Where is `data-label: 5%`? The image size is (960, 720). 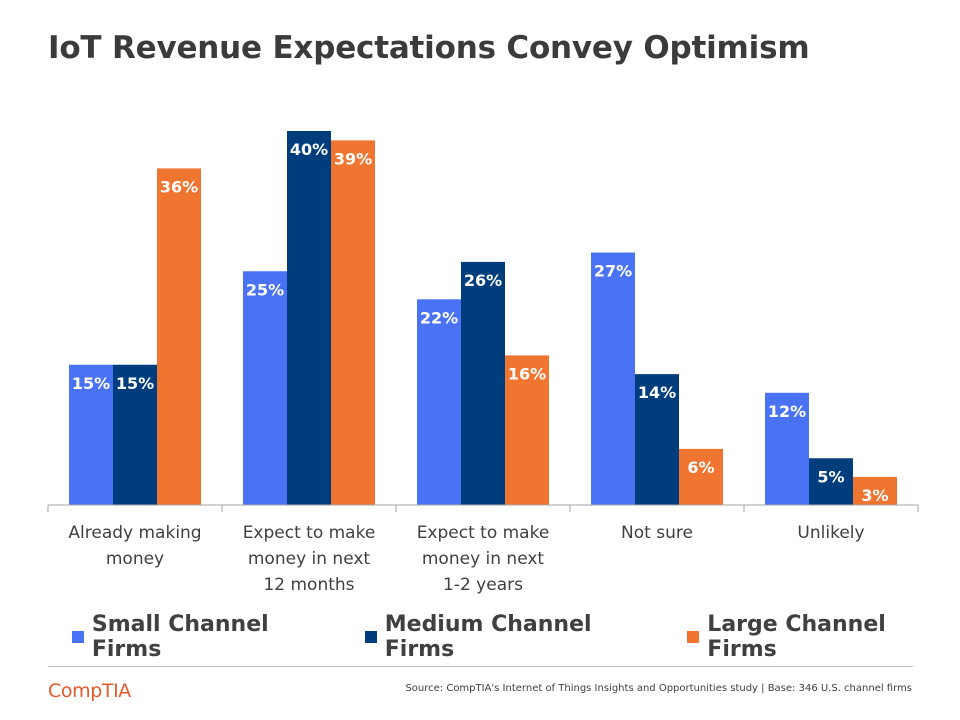
data-label: 5% is located at coordinates (830, 476).